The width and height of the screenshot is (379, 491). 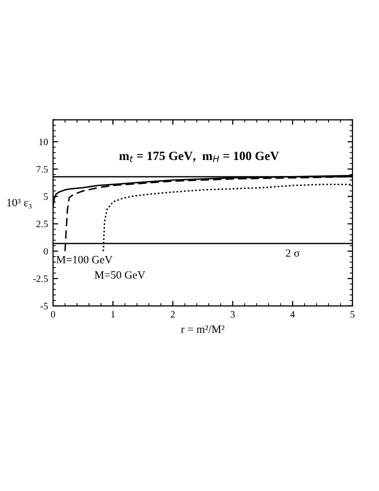 What do you see at coordinates (172, 314) in the screenshot?
I see `x-tick-label: 2` at bounding box center [172, 314].